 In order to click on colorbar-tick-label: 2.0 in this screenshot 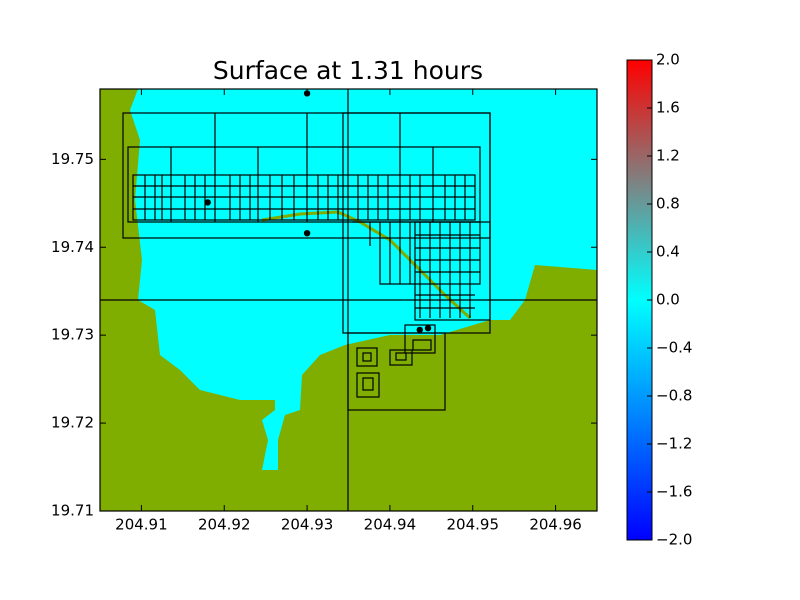, I will do `click(668, 60)`.